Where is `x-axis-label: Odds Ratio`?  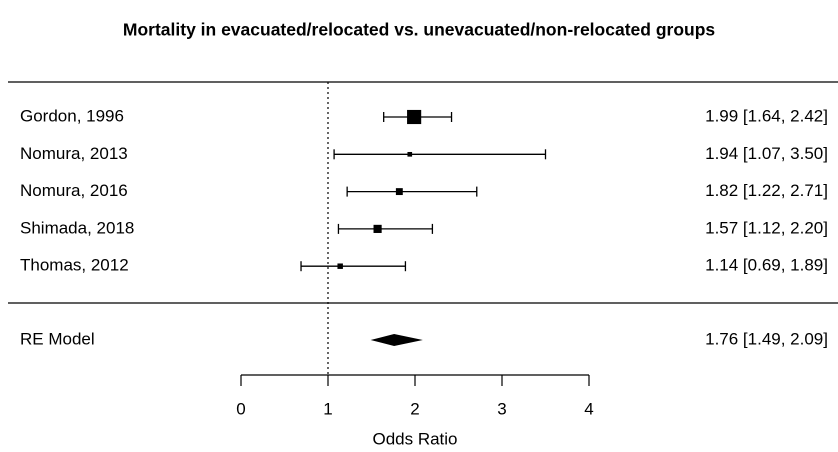 x-axis-label: Odds Ratio is located at coordinates (414, 438).